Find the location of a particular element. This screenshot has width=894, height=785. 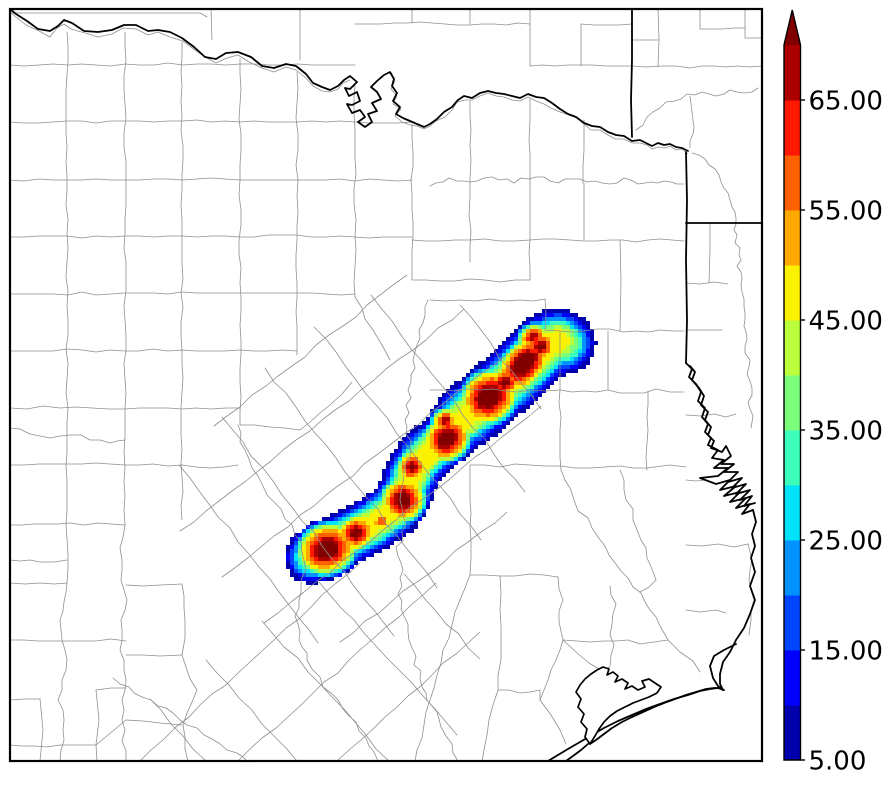

radar-reflectivity-layer is located at coordinates (442, 447).